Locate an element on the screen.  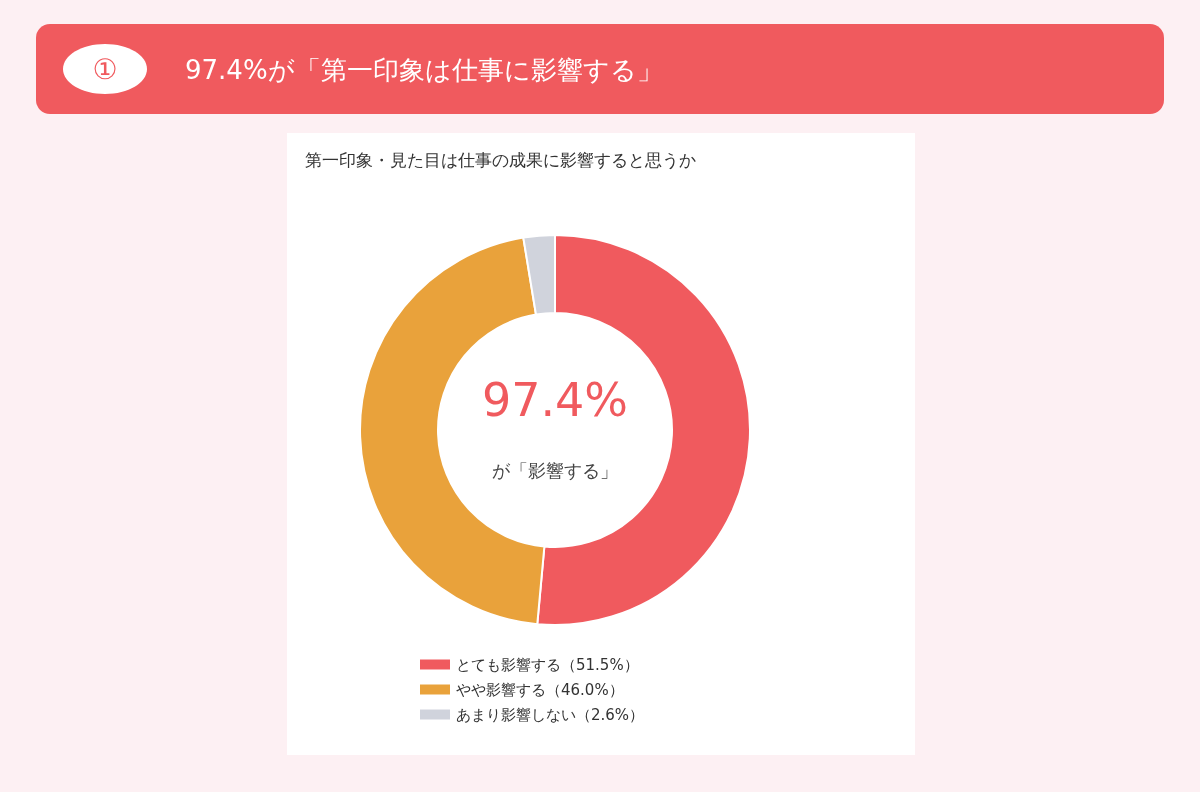
chart-subtitle: 第一印象・見た目は仕事の成果に影響すると思うか is located at coordinates (500, 159).